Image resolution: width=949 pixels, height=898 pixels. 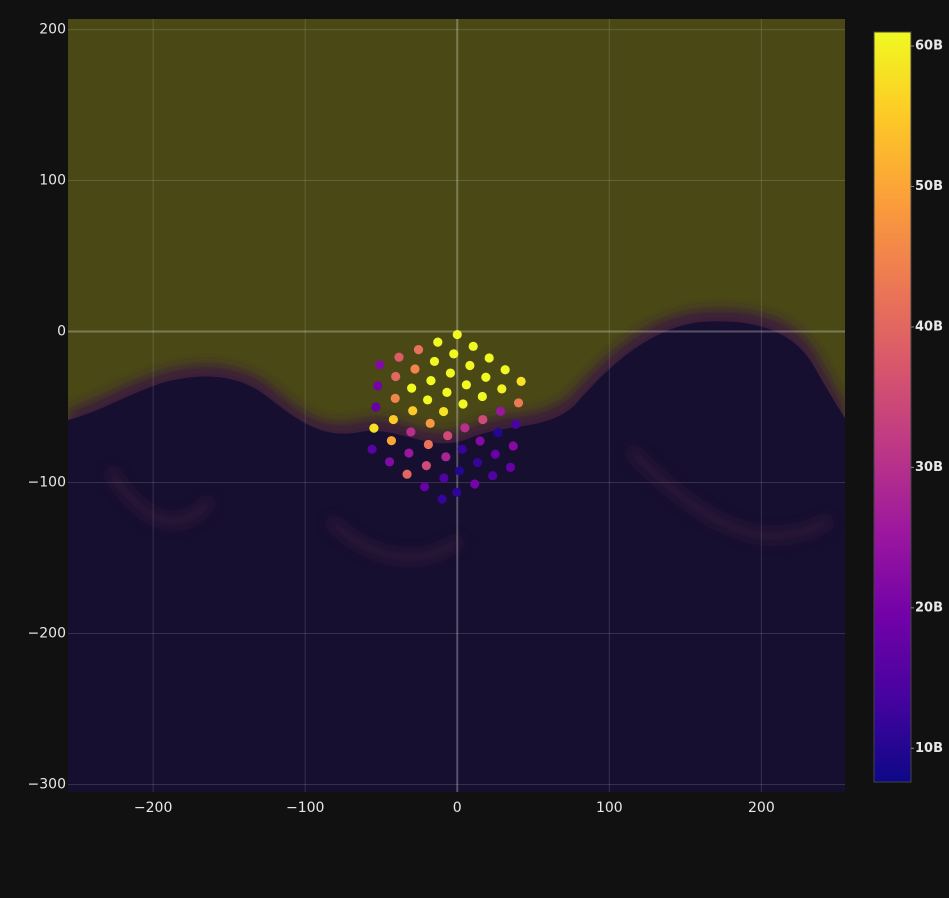 I want to click on colorbar-tick-label: 30B, so click(x=929, y=467).